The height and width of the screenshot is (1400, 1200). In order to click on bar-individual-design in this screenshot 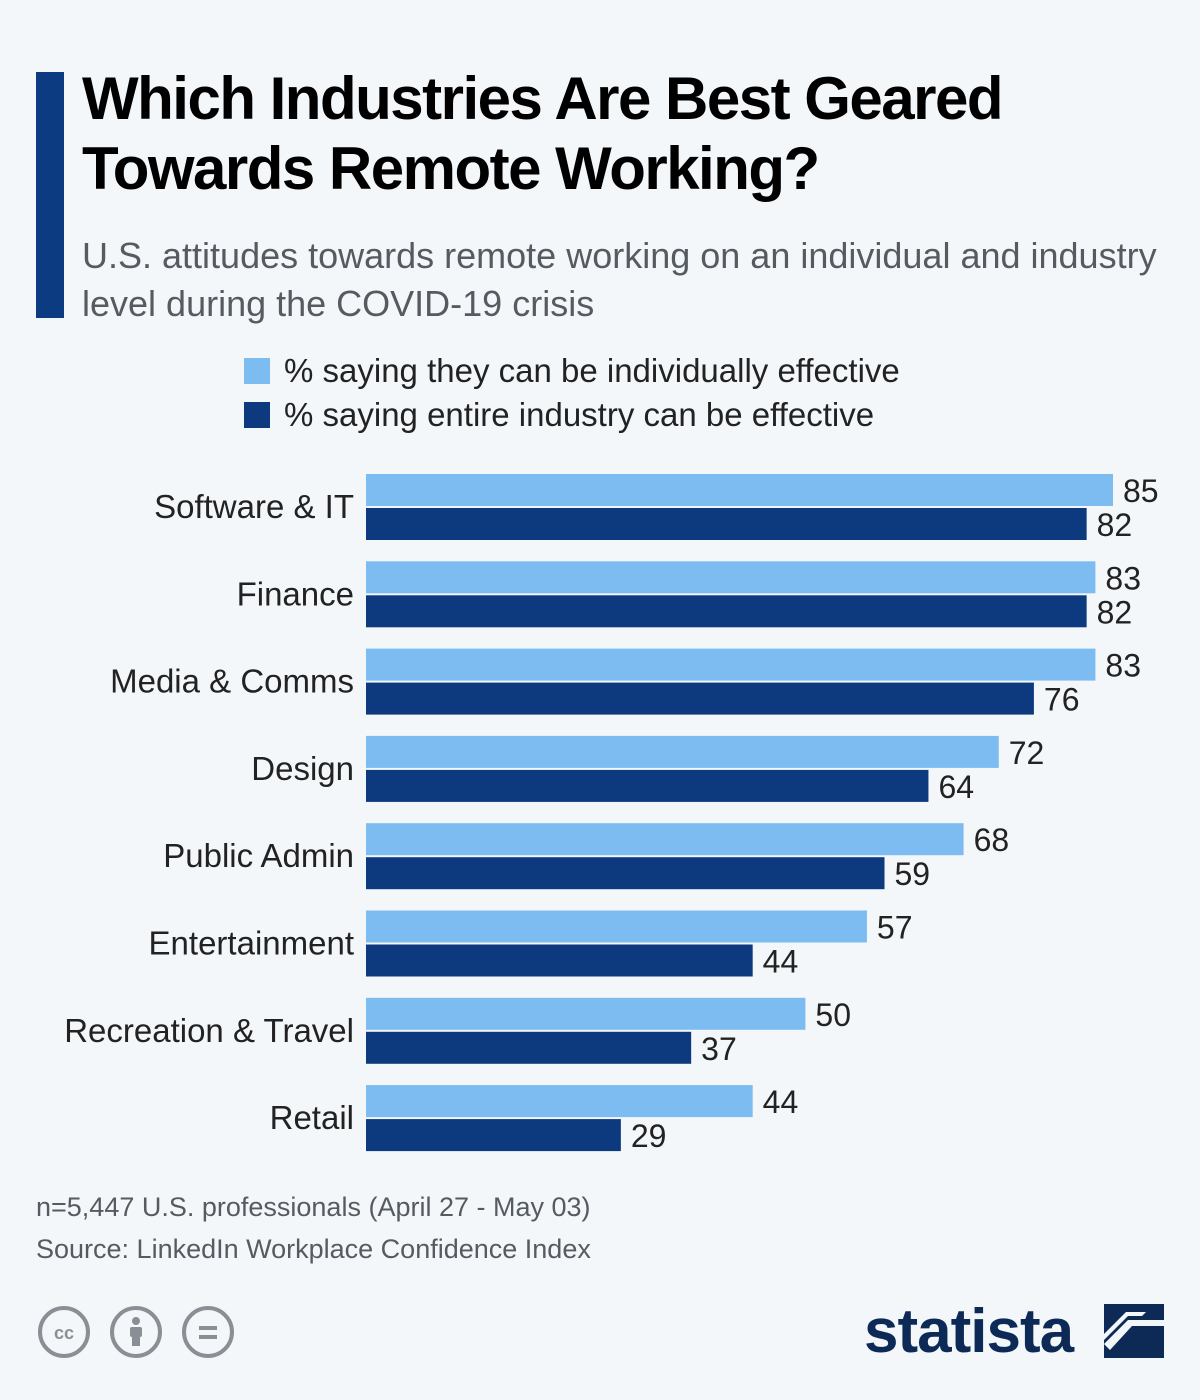, I will do `click(682, 751)`.